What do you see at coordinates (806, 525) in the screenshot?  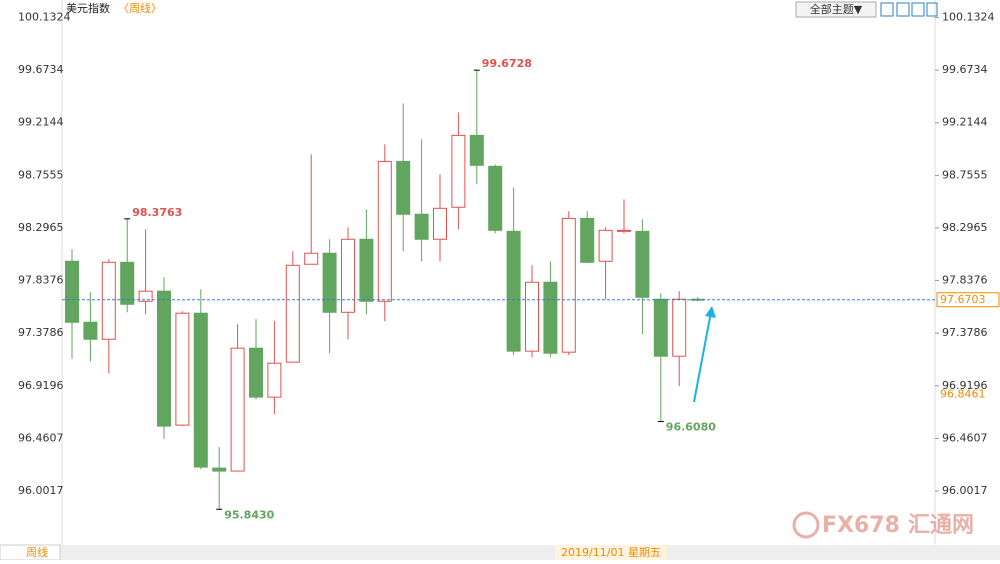 I see `watermark-logo` at bounding box center [806, 525].